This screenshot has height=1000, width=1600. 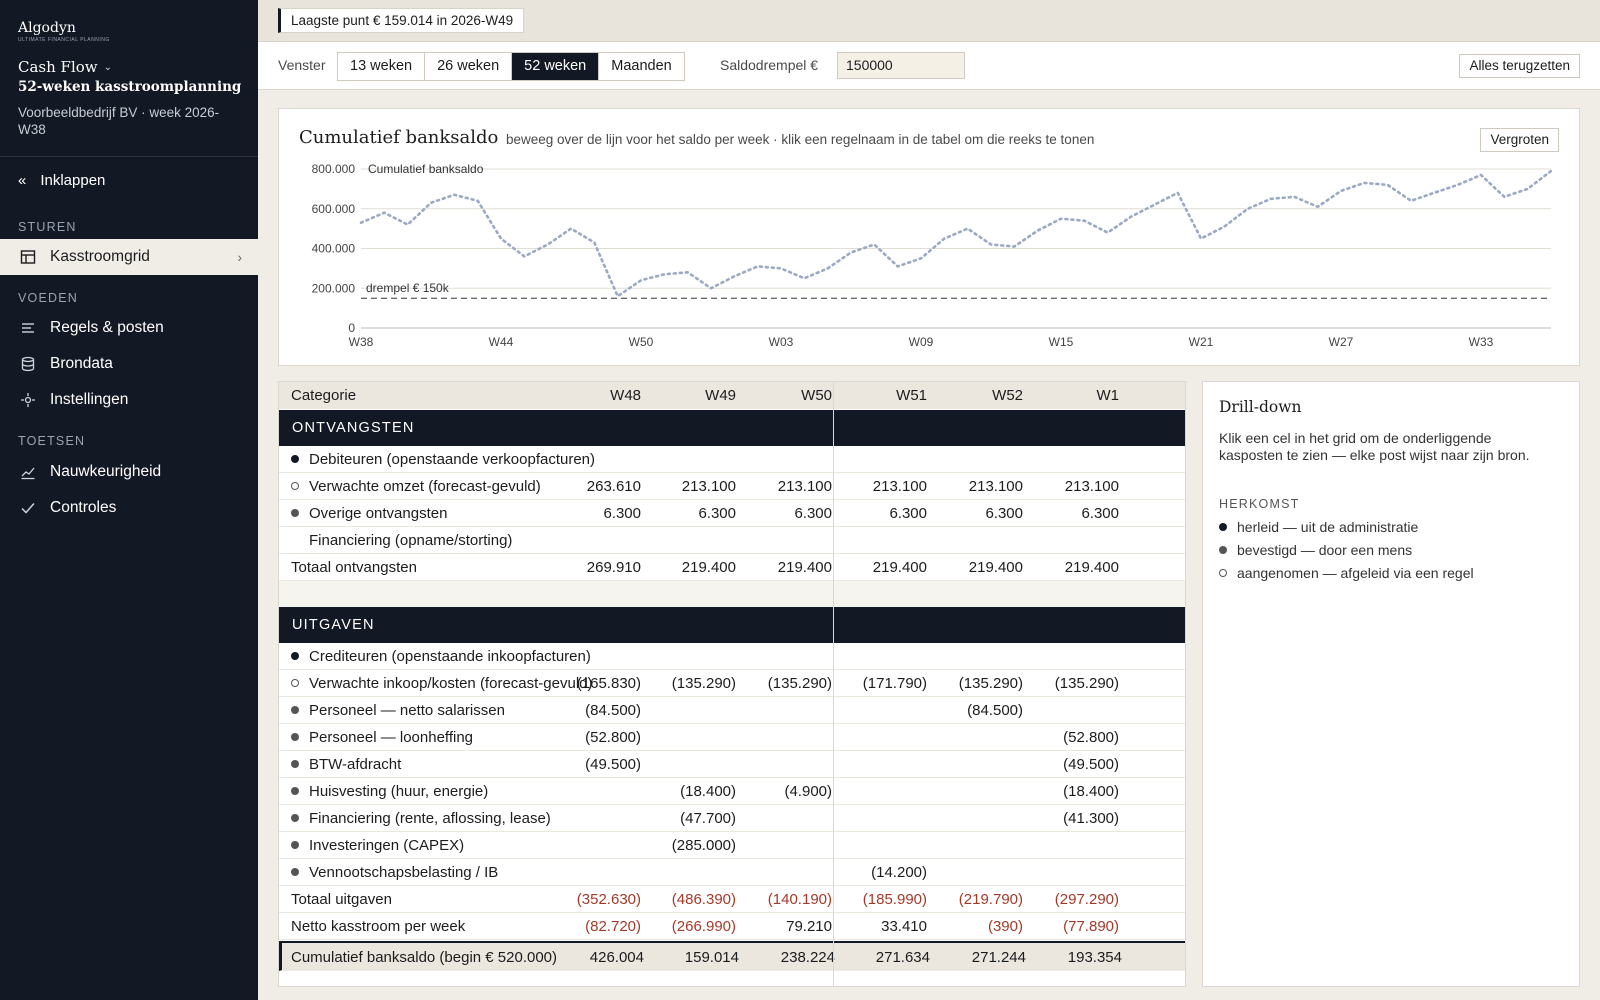 I want to click on y-tick-label: 200.000, so click(x=334, y=288).